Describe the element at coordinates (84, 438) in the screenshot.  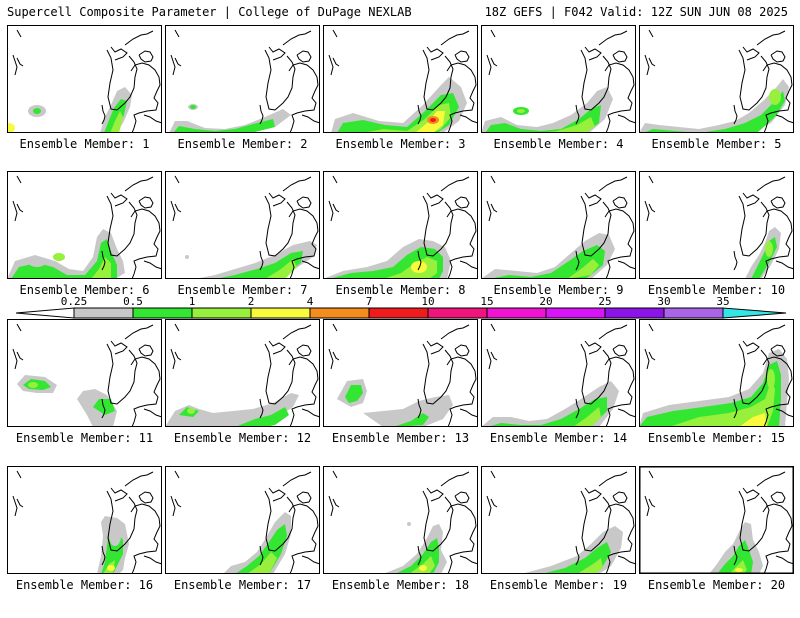
I see `ensemble-member-label: Ensemble Member: 11` at that location.